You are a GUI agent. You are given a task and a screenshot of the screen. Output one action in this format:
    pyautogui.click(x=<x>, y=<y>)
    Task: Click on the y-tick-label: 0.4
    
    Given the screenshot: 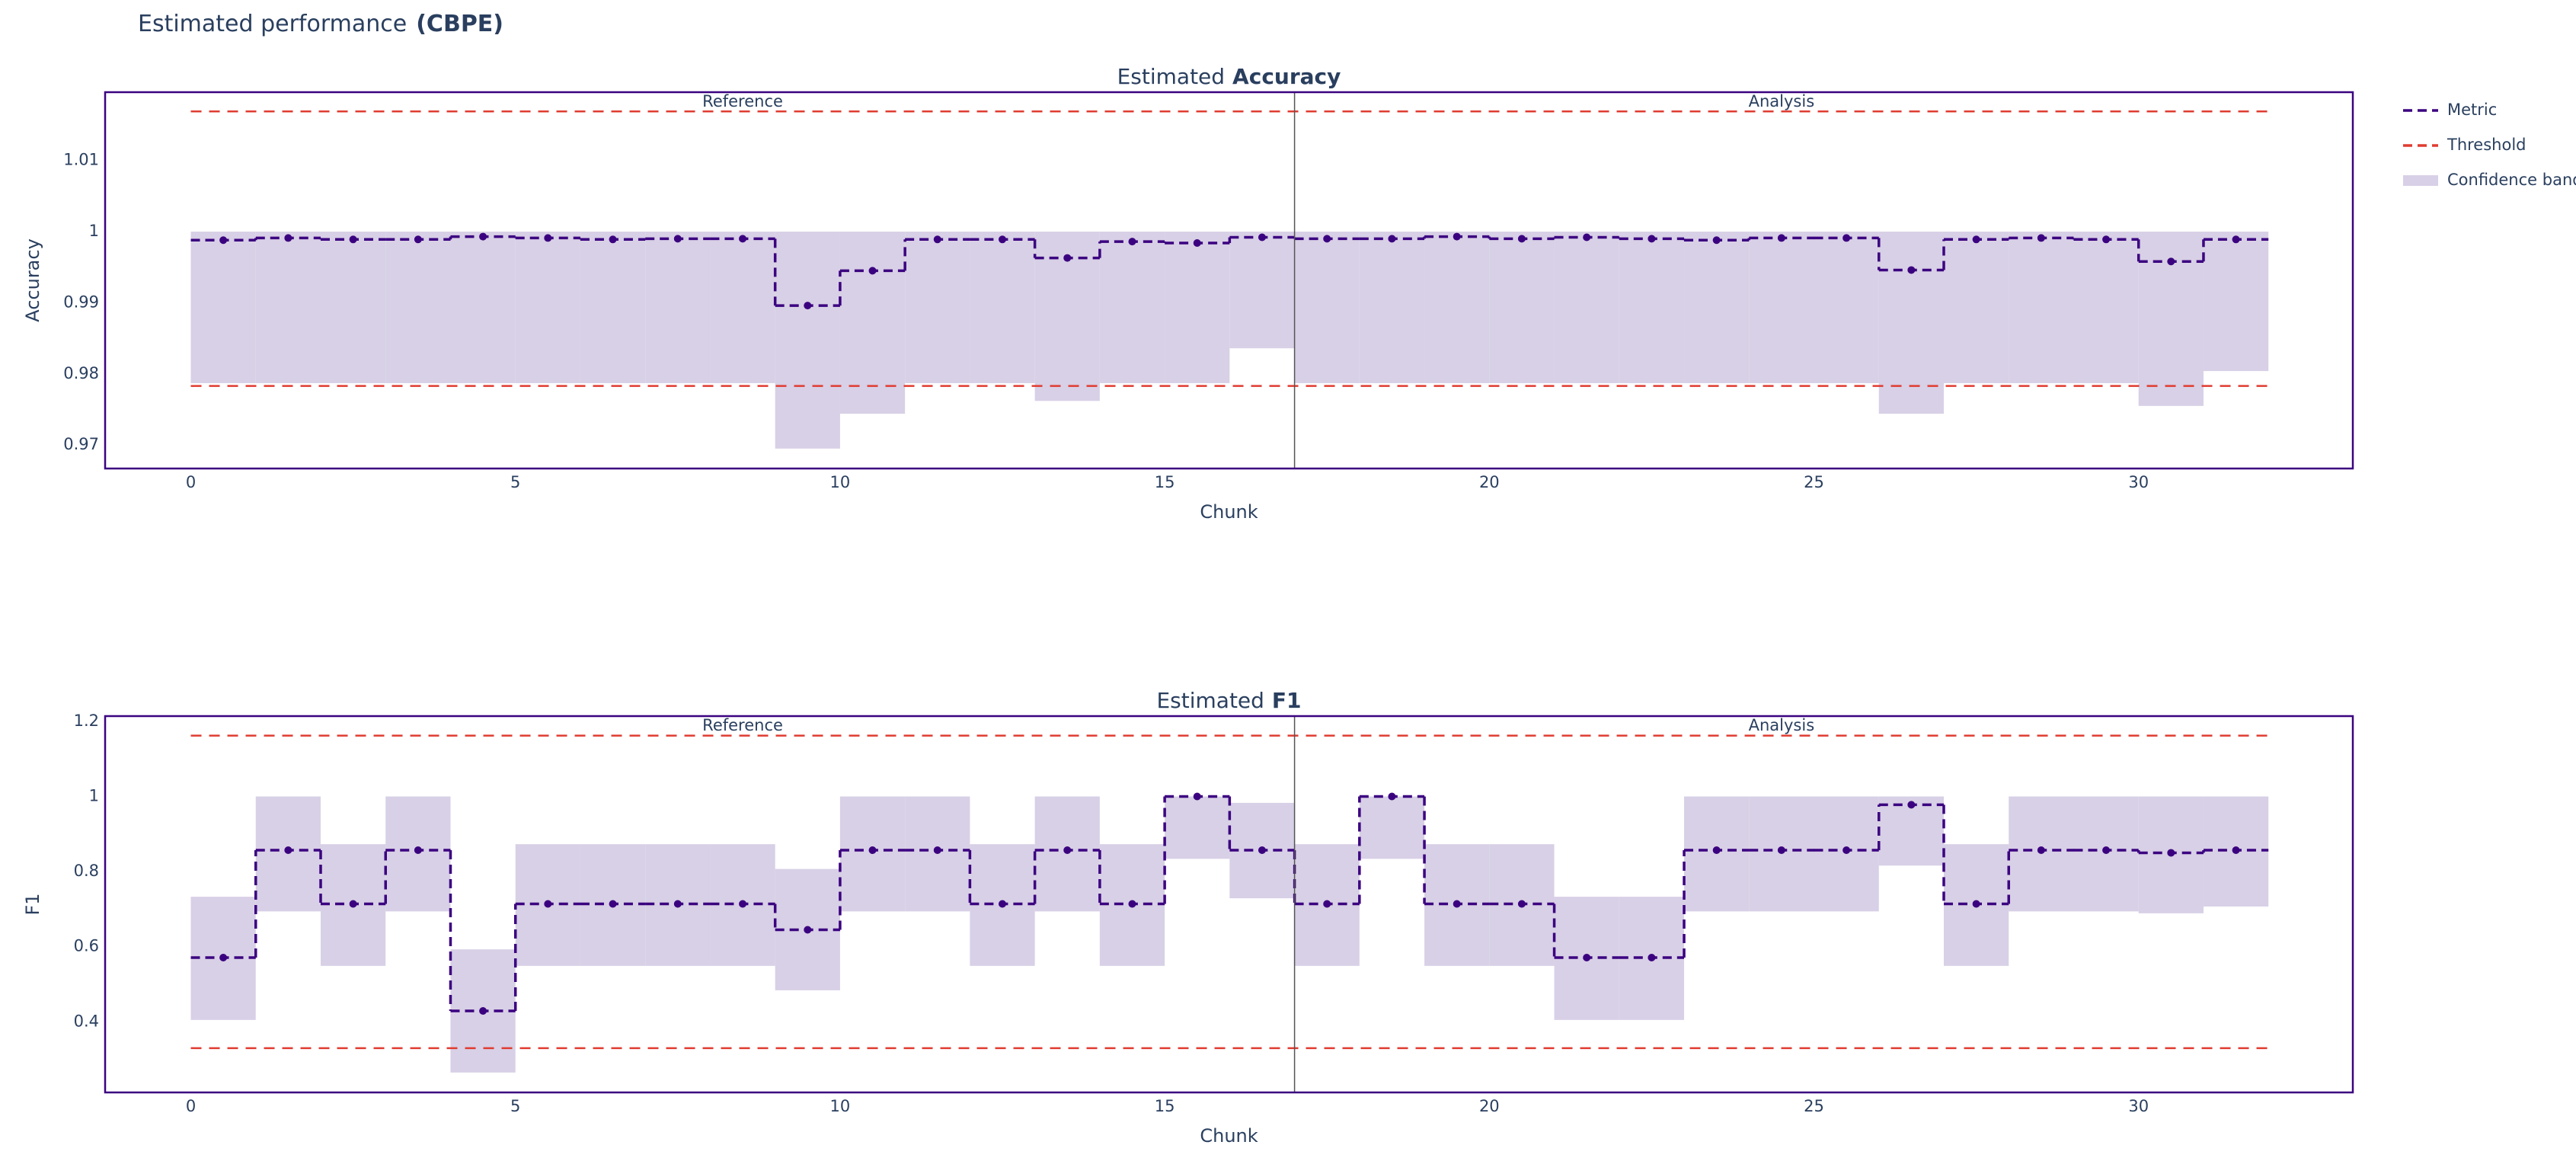 What is the action you would take?
    pyautogui.click(x=87, y=1021)
    